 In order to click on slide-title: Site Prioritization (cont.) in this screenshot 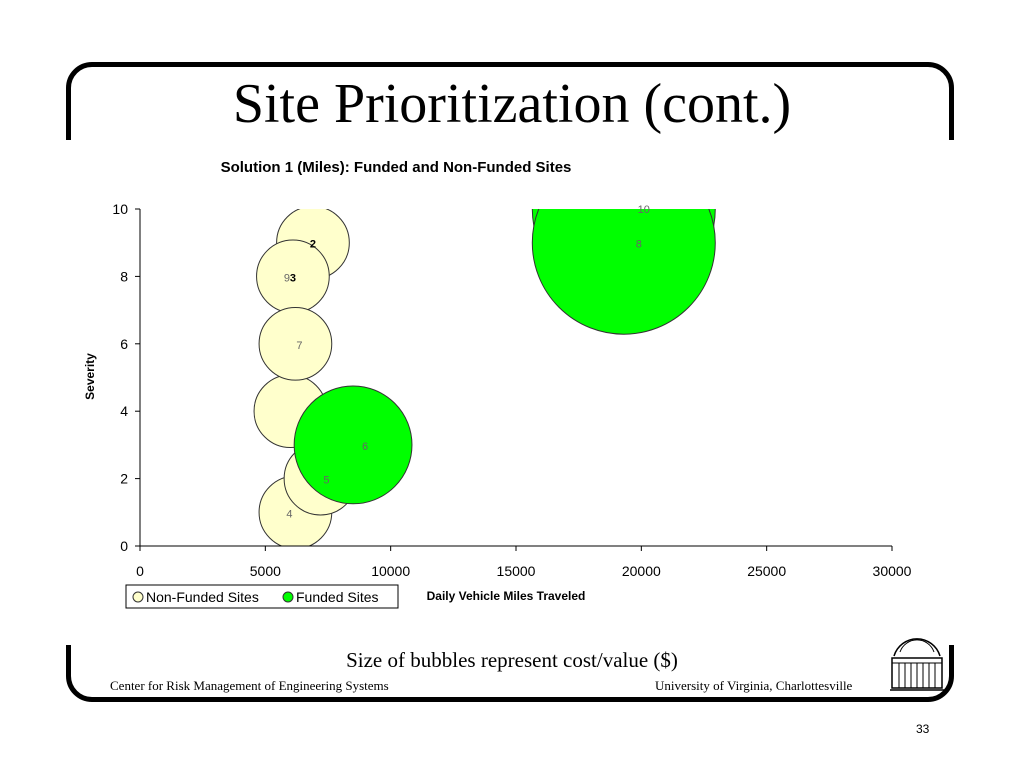, I will do `click(512, 104)`.